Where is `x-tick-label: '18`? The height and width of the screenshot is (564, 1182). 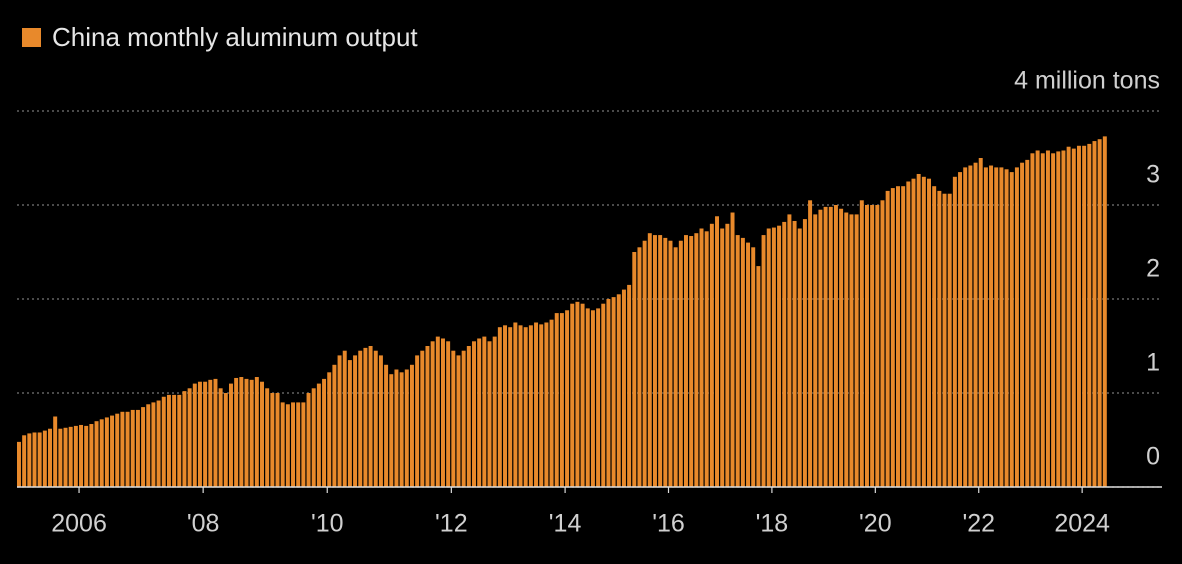
x-tick-label: '18 is located at coordinates (772, 524).